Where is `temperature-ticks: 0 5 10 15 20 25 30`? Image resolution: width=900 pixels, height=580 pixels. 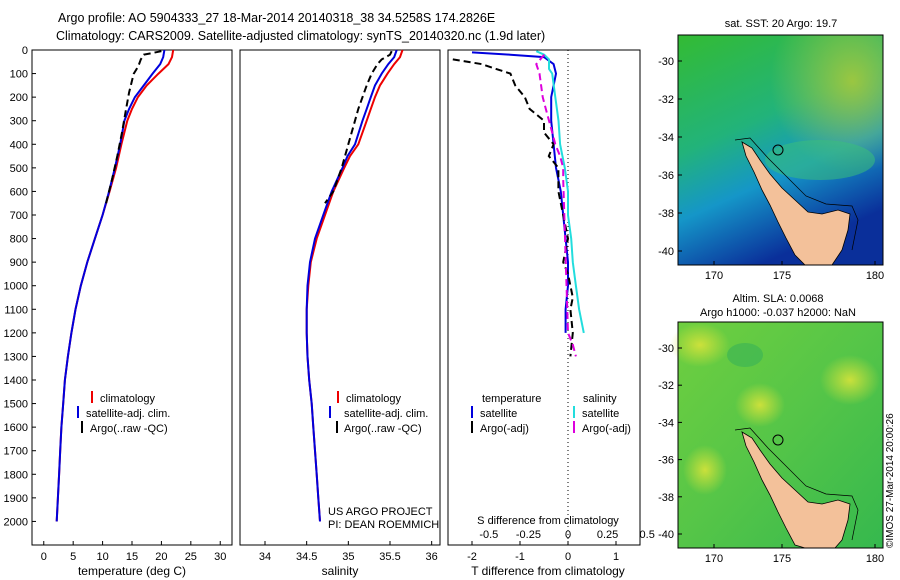
temperature-ticks: 0 5 10 15 20 25 30 is located at coordinates (133, 552).